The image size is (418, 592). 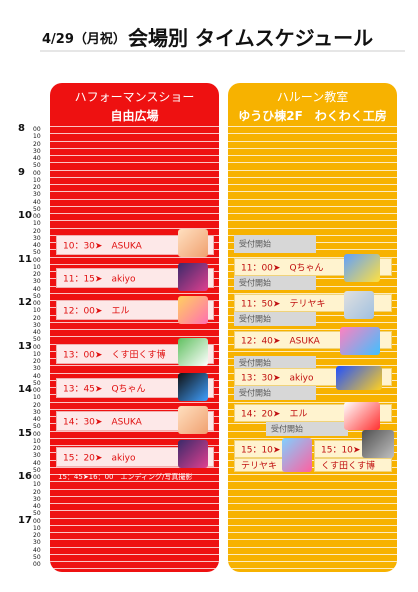 I want to click on date-label: 4/29（月祝）, so click(x=84, y=39).